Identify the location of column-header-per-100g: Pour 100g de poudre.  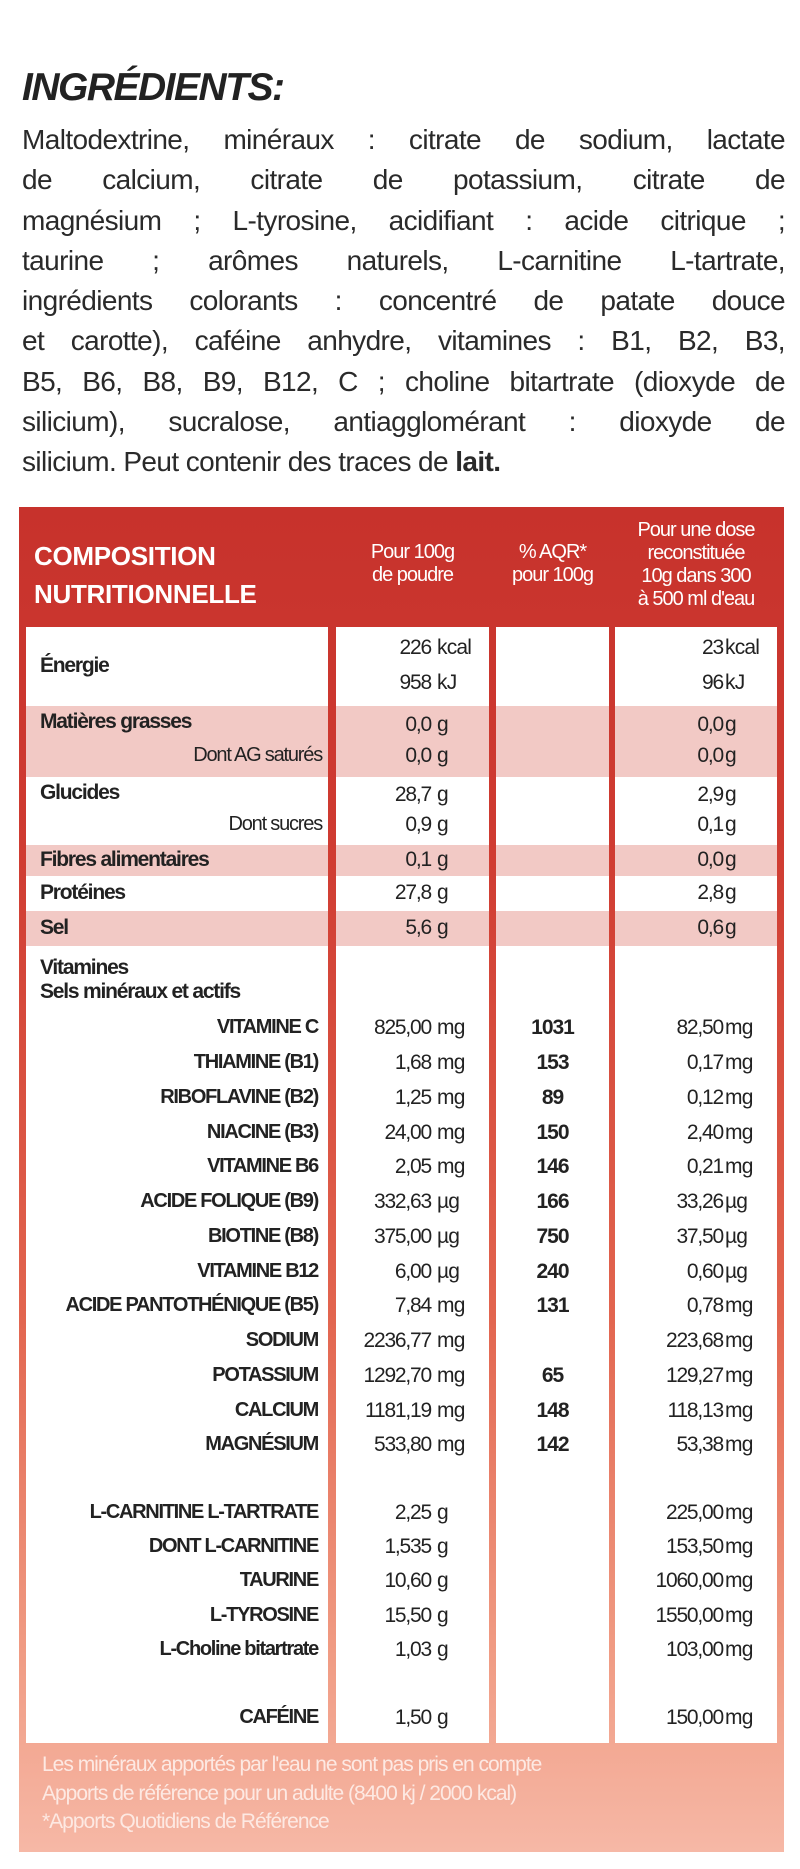
(412, 564).